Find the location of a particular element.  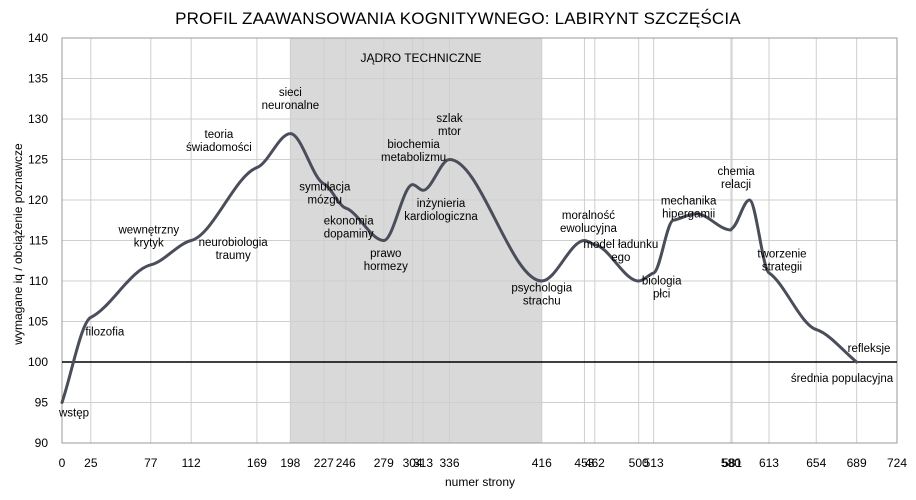

y-tick-label: 135 is located at coordinates (38, 79).